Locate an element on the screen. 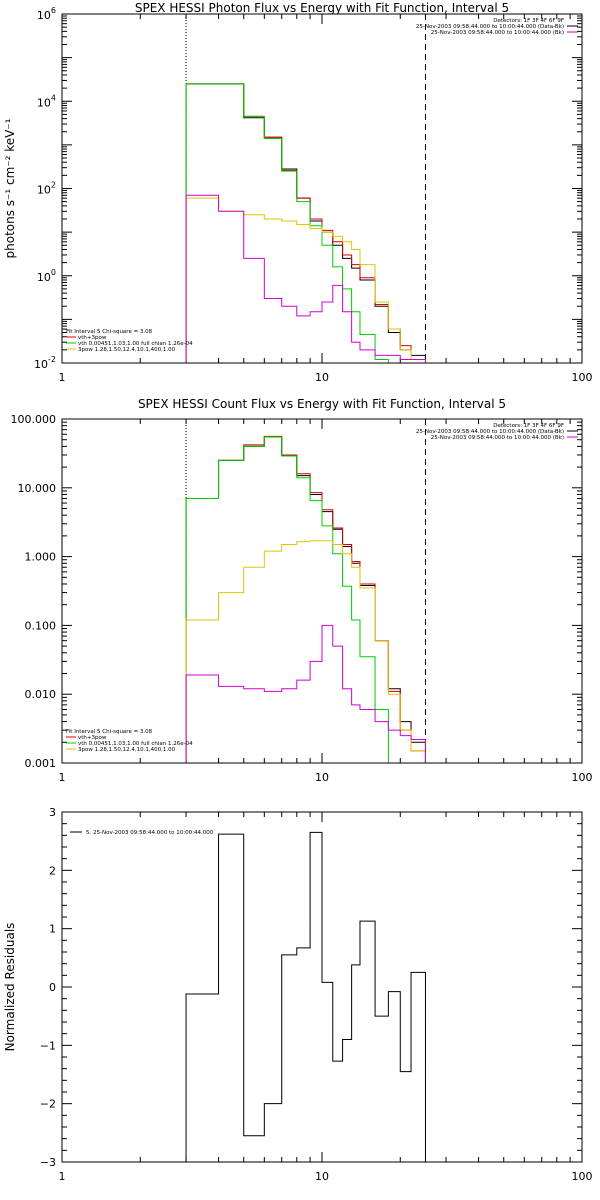  y-tick-label: 10.000 is located at coordinates (37, 488).